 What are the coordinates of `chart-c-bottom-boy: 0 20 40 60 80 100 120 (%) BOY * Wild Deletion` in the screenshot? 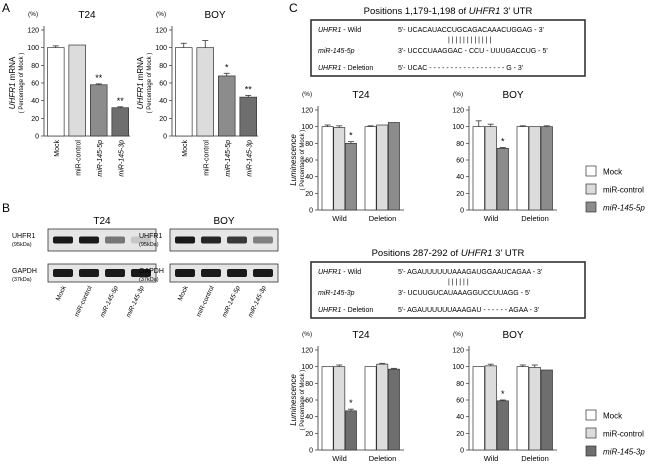 It's located at (504, 396).